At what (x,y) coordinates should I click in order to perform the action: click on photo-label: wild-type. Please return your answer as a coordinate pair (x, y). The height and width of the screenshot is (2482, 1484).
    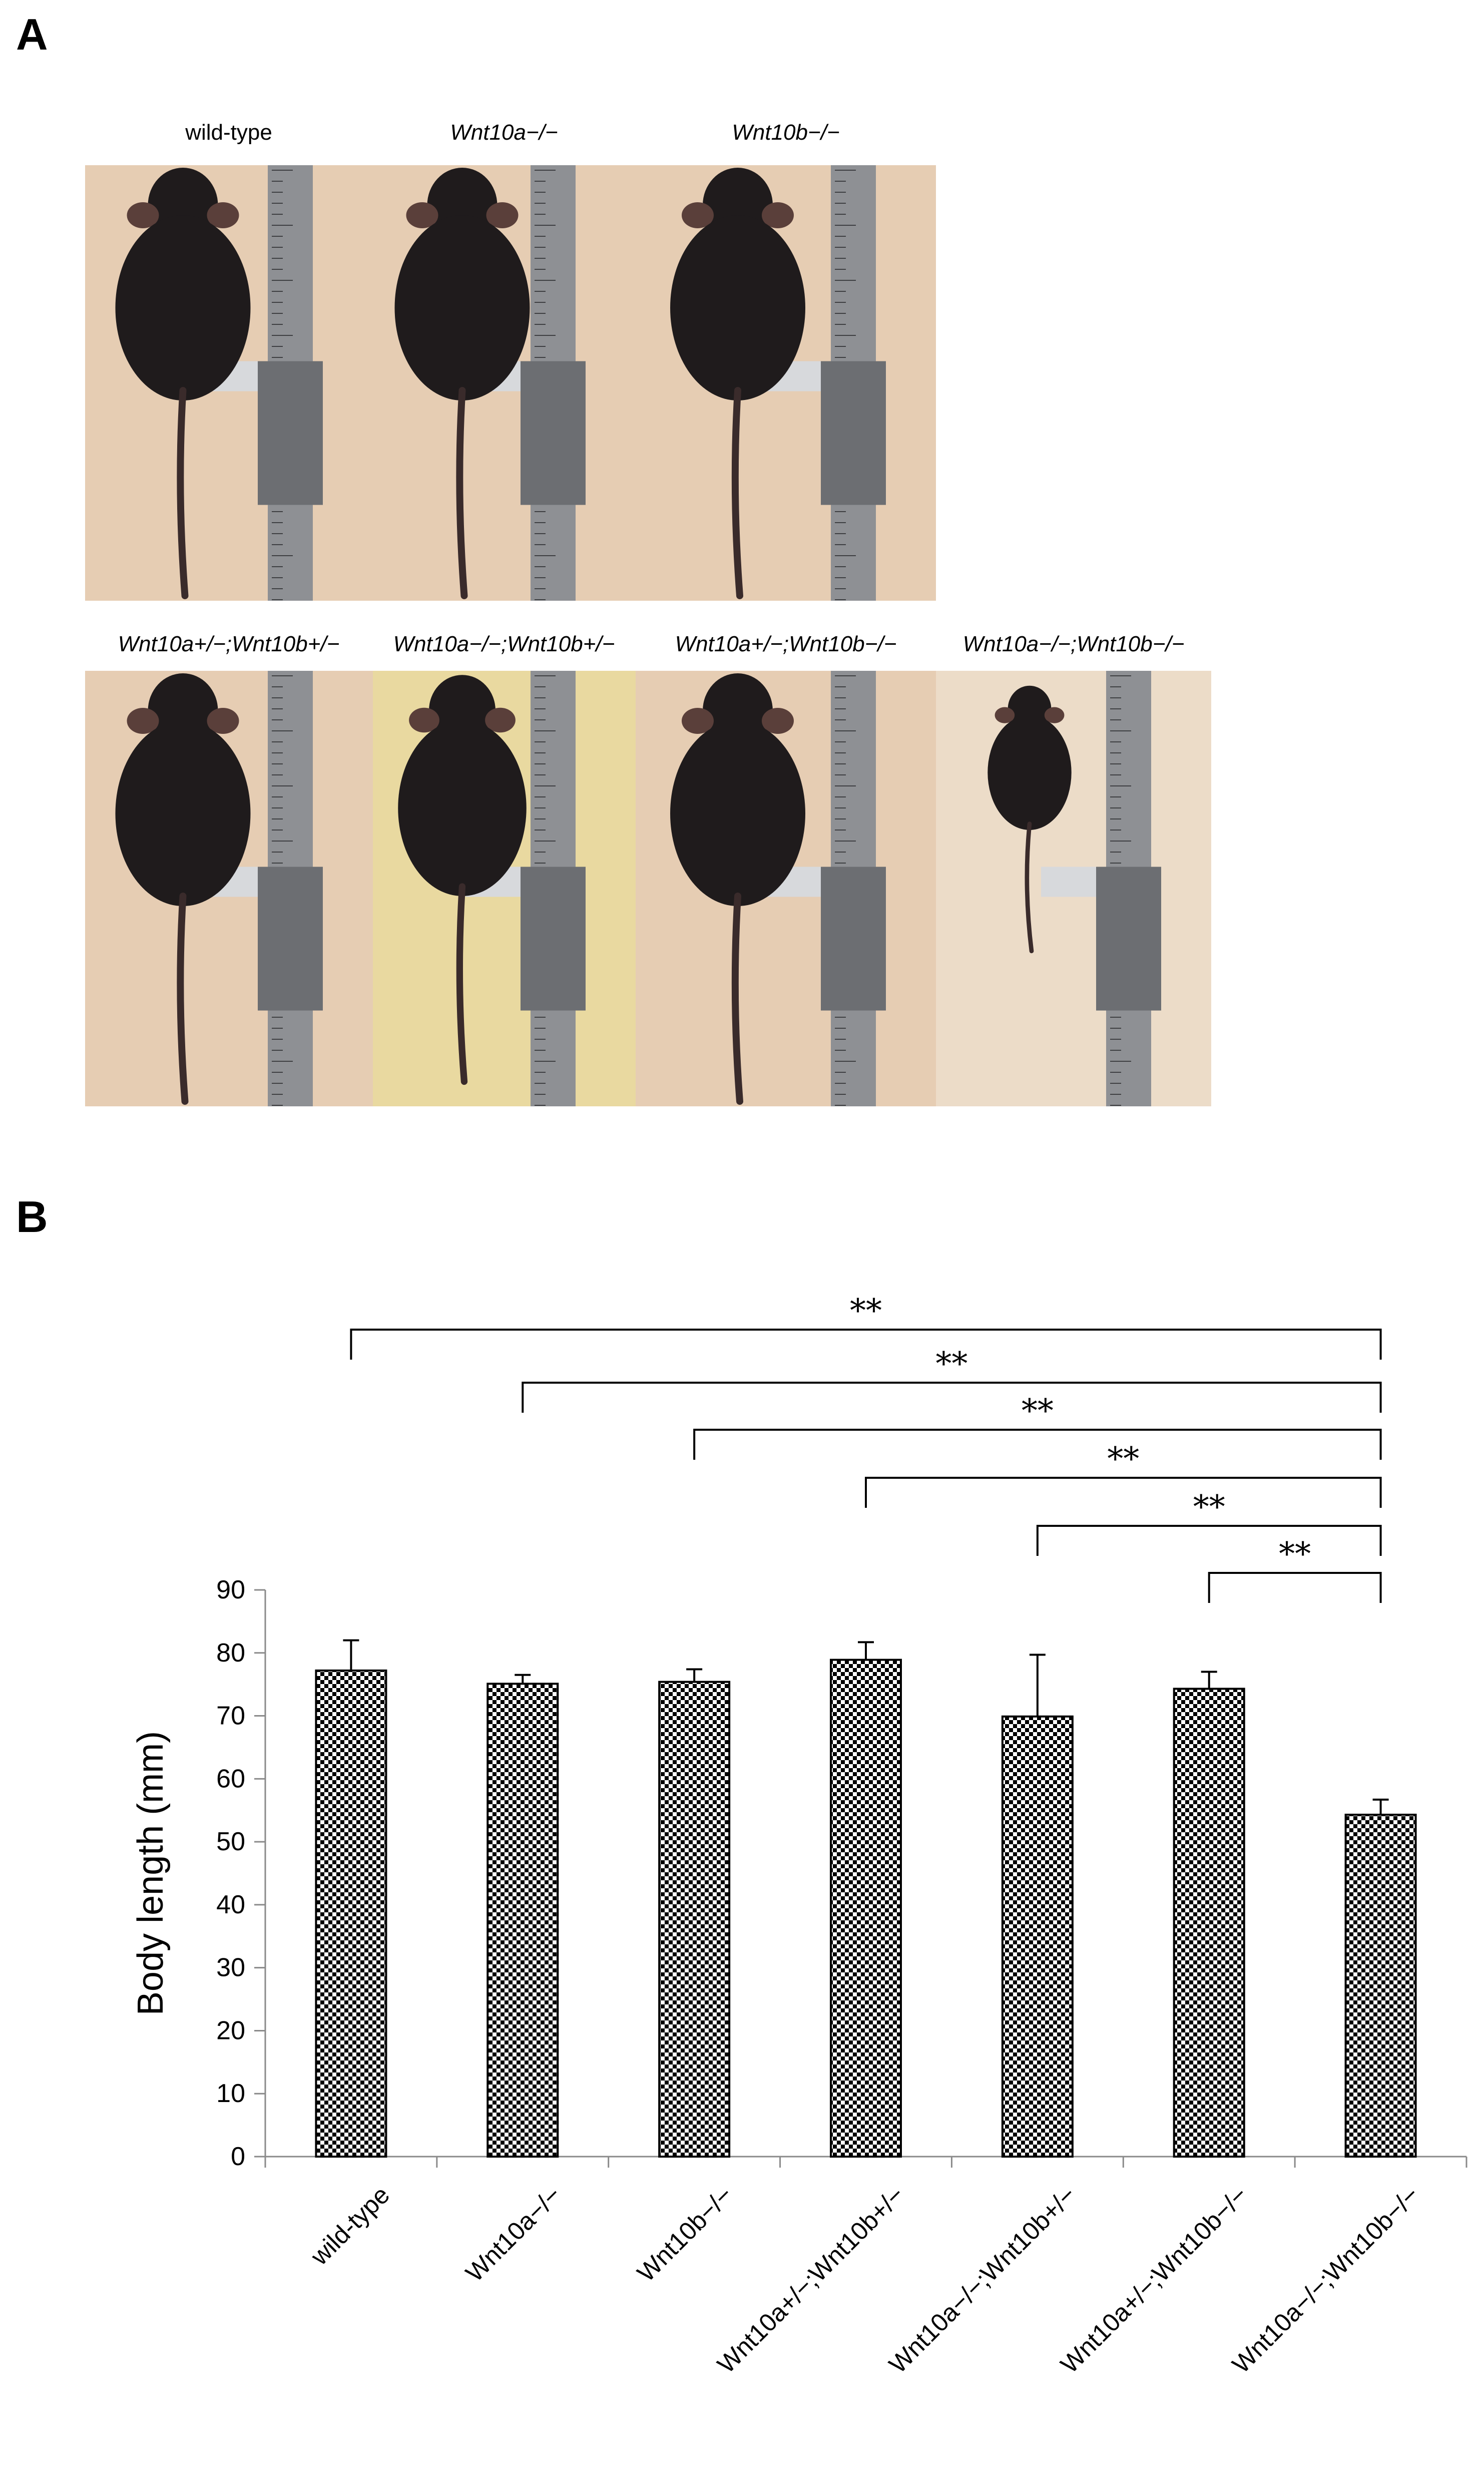
    Looking at the image, I should click on (228, 132).